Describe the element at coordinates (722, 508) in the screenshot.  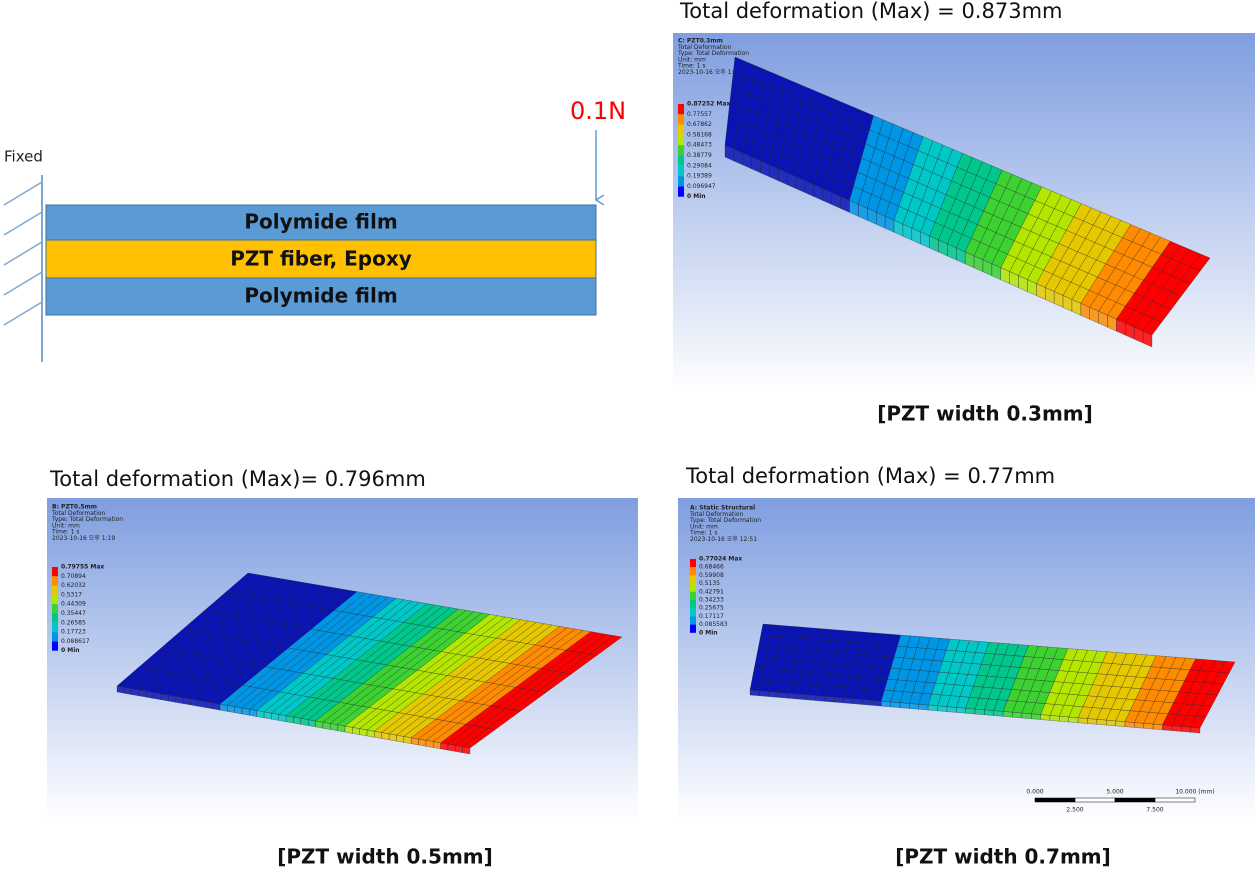
I see `result-header: A: Static Structural` at that location.